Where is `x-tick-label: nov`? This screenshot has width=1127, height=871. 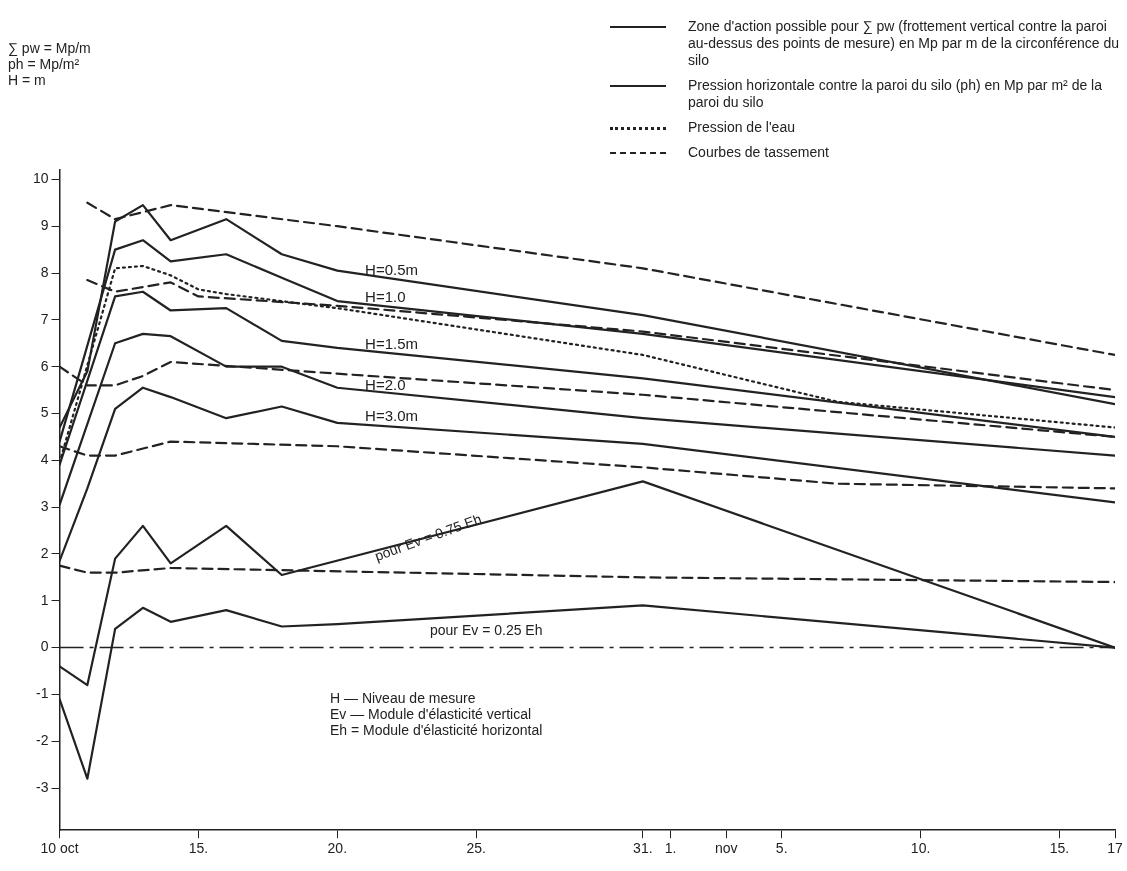
x-tick-label: nov is located at coordinates (726, 848).